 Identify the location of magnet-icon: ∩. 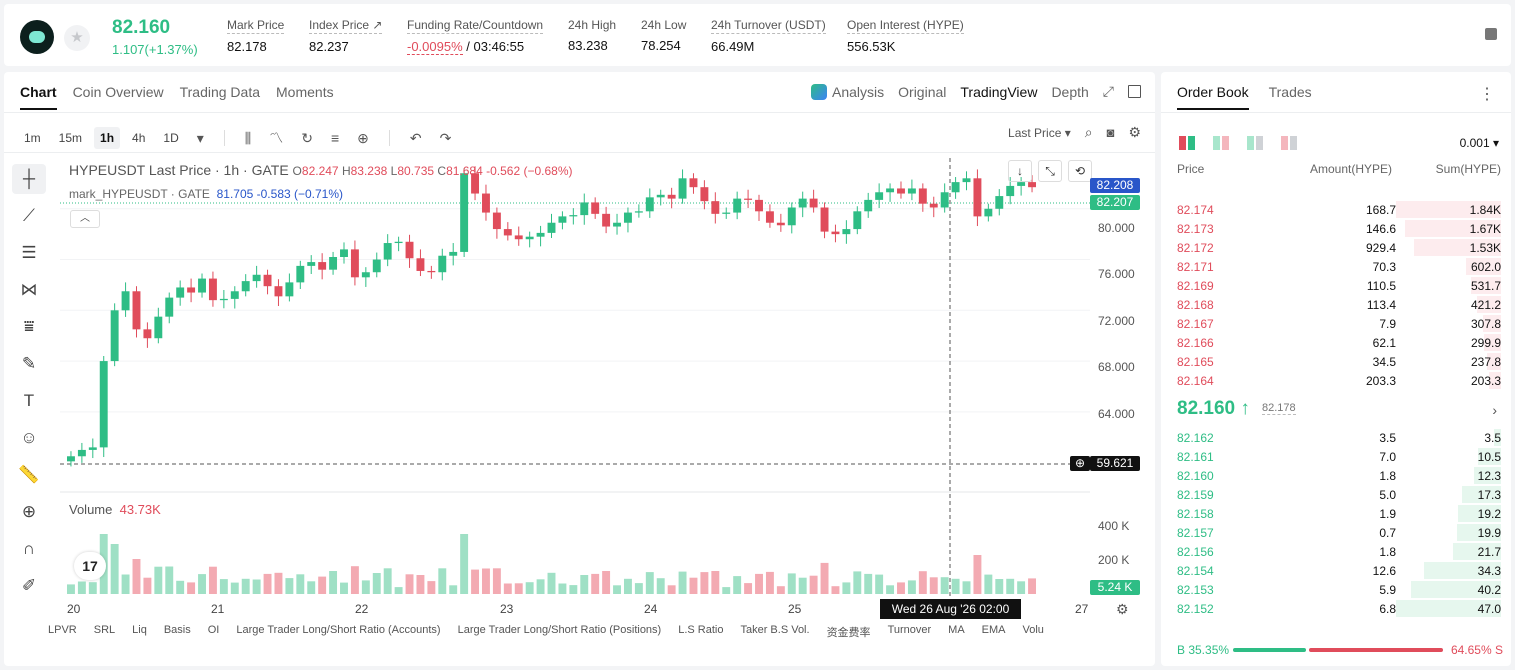
(29, 548).